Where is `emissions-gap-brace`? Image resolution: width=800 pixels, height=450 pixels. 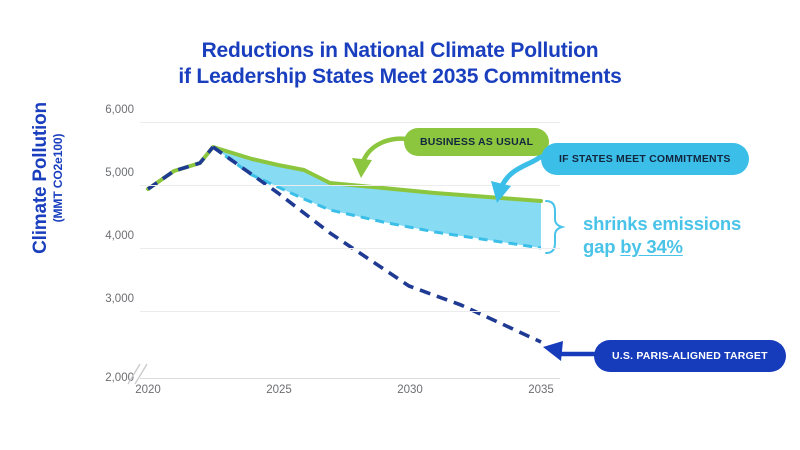
emissions-gap-brace is located at coordinates (555, 227).